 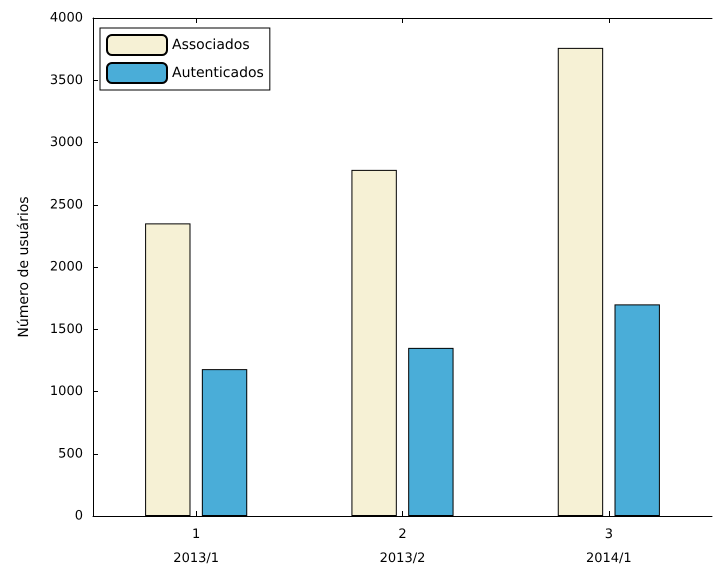 What do you see at coordinates (66, 18) in the screenshot?
I see `y-tick-label: 4000` at bounding box center [66, 18].